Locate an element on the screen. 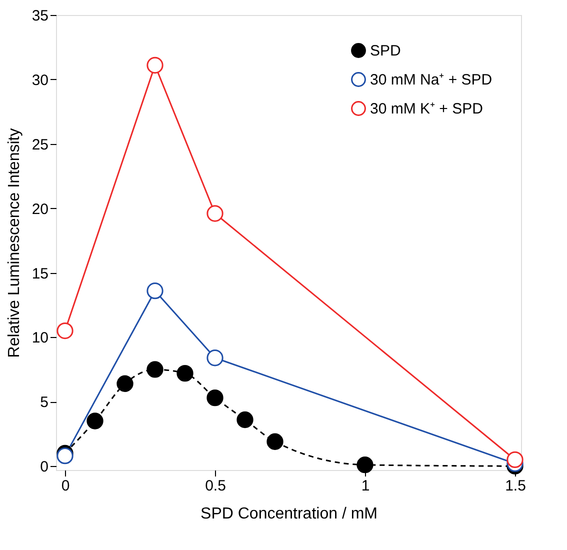 Image resolution: width=567 pixels, height=550 pixels. y-tick-label: 0 is located at coordinates (44, 467).